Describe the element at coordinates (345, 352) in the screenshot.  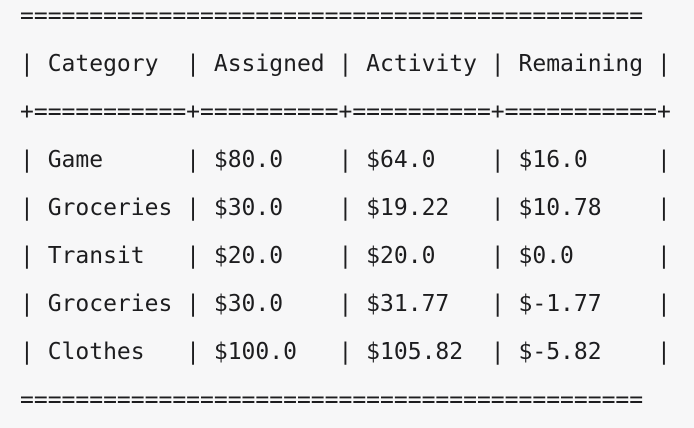
I see `table-row: | Clothes | $100.0 | $105.82 | $-5.82 |` at that location.